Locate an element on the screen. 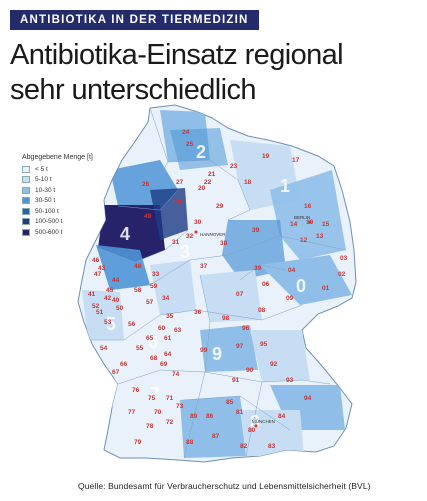 This screenshot has height=501, width=427. region-label: 74 is located at coordinates (176, 374).